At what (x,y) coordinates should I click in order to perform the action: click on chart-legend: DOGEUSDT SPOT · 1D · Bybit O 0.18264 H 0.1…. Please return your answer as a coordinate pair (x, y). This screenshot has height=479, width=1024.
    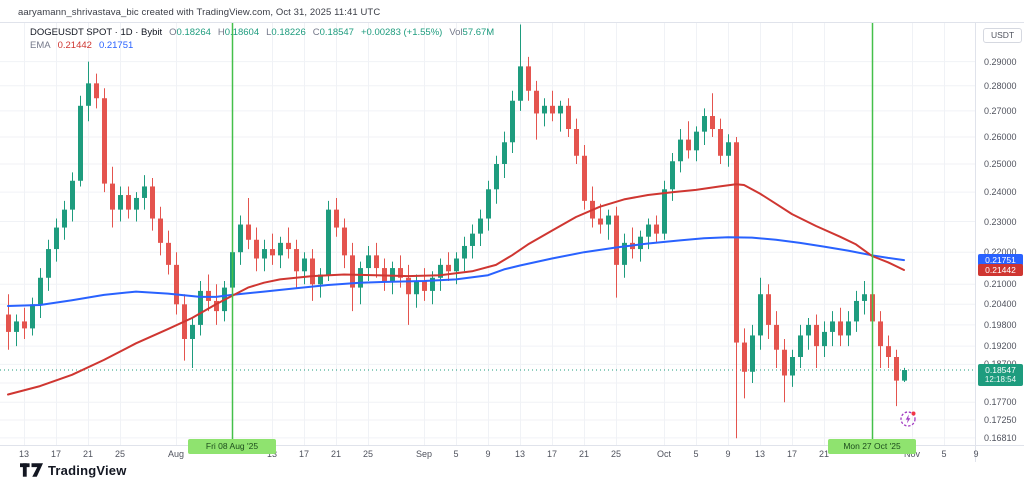
    Looking at the image, I should click on (262, 39).